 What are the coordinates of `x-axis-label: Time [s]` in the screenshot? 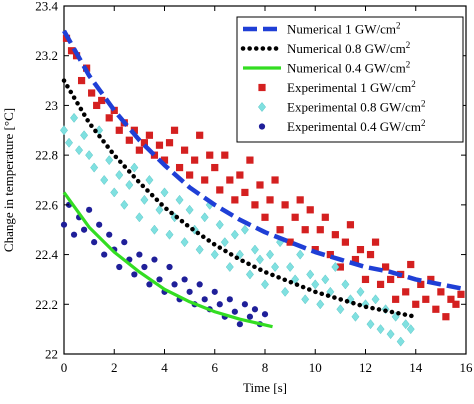 It's located at (265, 387).